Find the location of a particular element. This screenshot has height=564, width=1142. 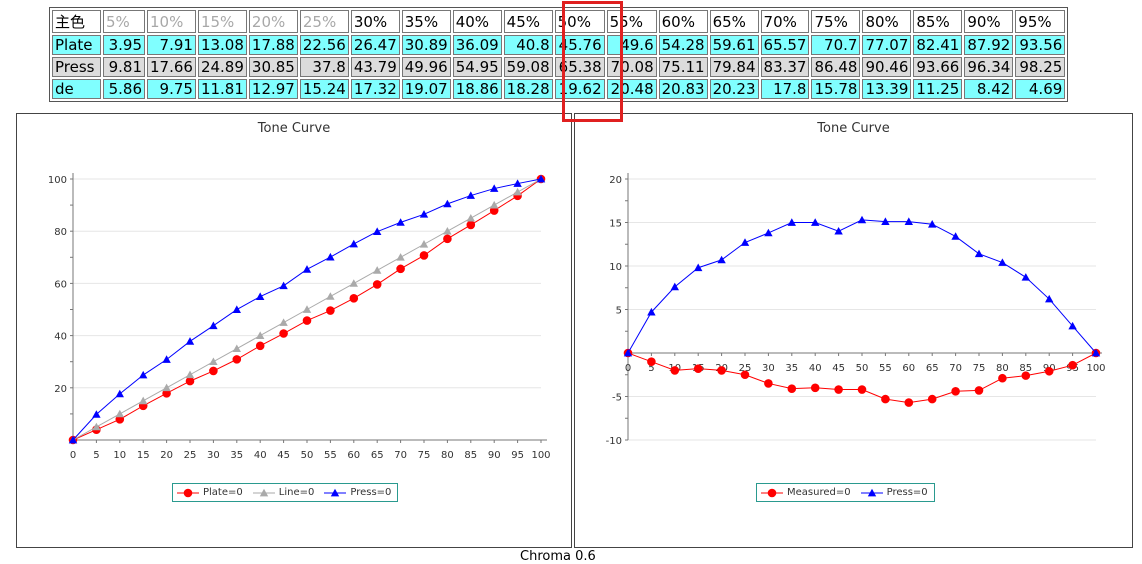

x-tick-label: 55 is located at coordinates (885, 368).